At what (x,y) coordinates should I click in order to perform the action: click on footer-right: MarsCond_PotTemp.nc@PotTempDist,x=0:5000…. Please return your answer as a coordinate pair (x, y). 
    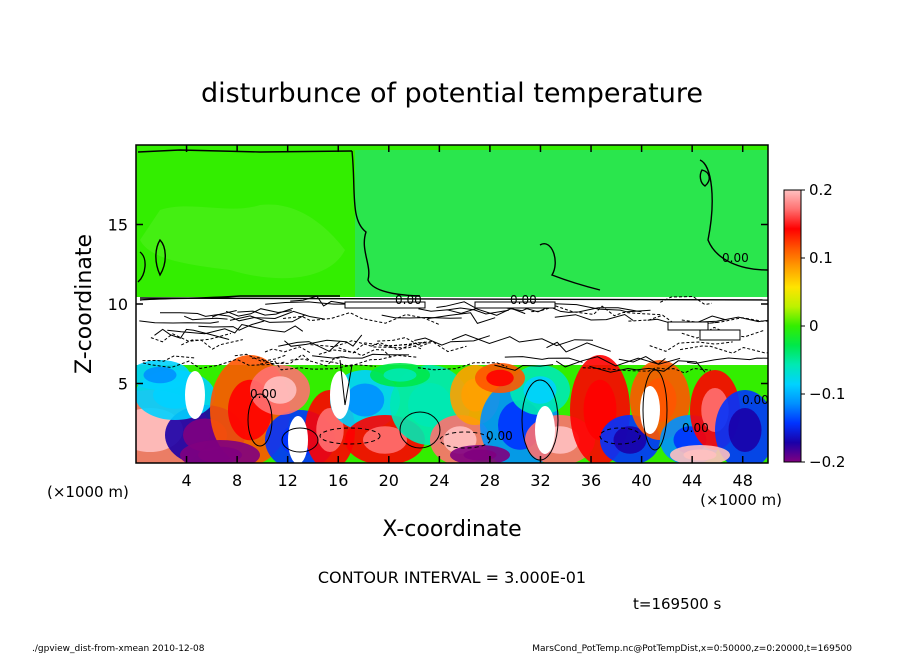
    Looking at the image, I should click on (692, 649).